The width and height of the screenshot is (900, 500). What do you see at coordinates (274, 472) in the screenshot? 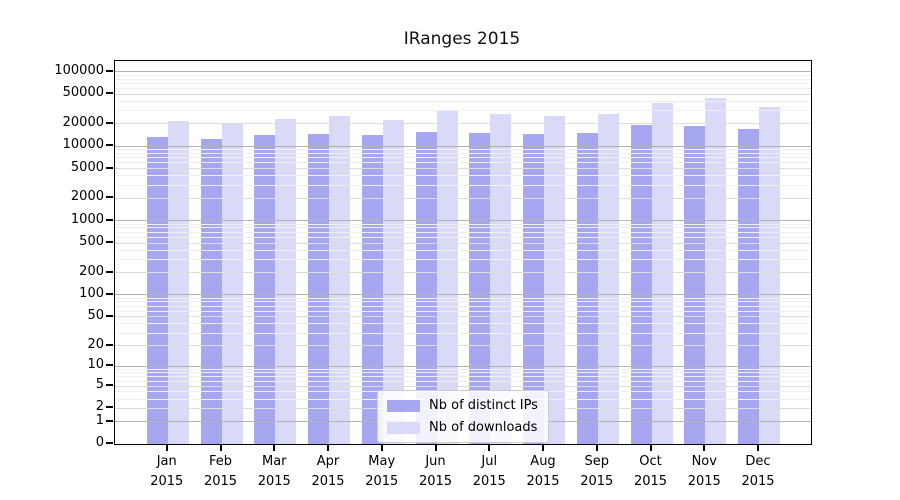
I see `x-tick-label-mar: Mar 2015` at bounding box center [274, 472].